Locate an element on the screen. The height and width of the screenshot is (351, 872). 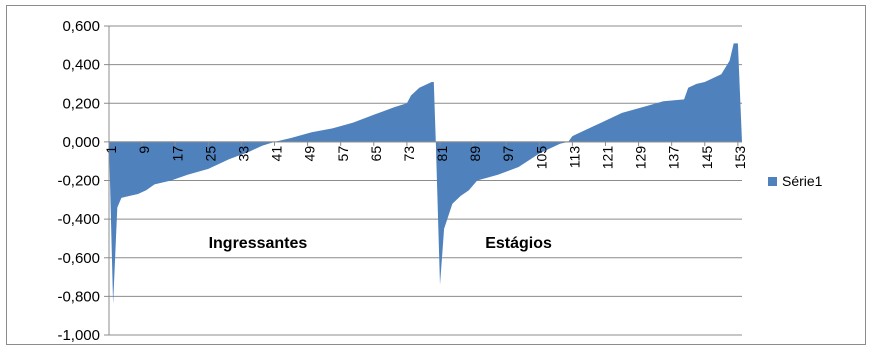
x-tick-label: 33 is located at coordinates (243, 154).